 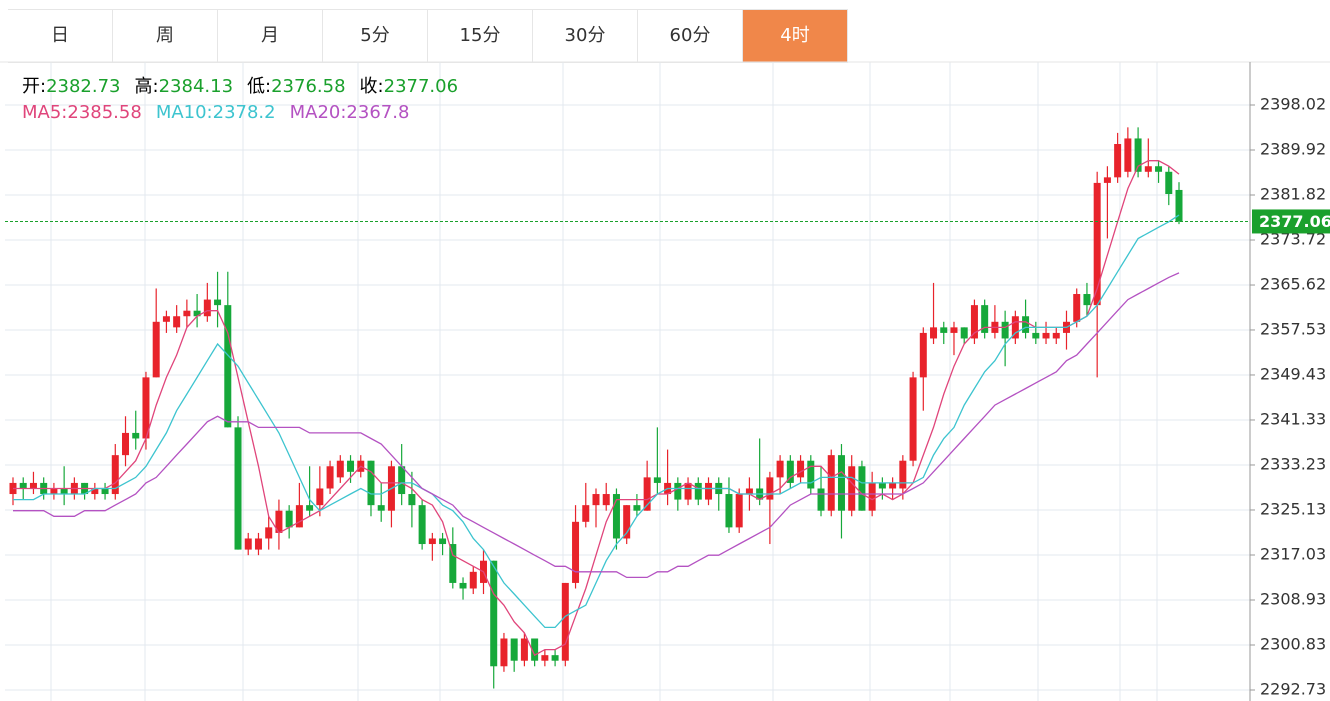 What do you see at coordinates (585, 36) in the screenshot?
I see `tab: 30分` at bounding box center [585, 36].